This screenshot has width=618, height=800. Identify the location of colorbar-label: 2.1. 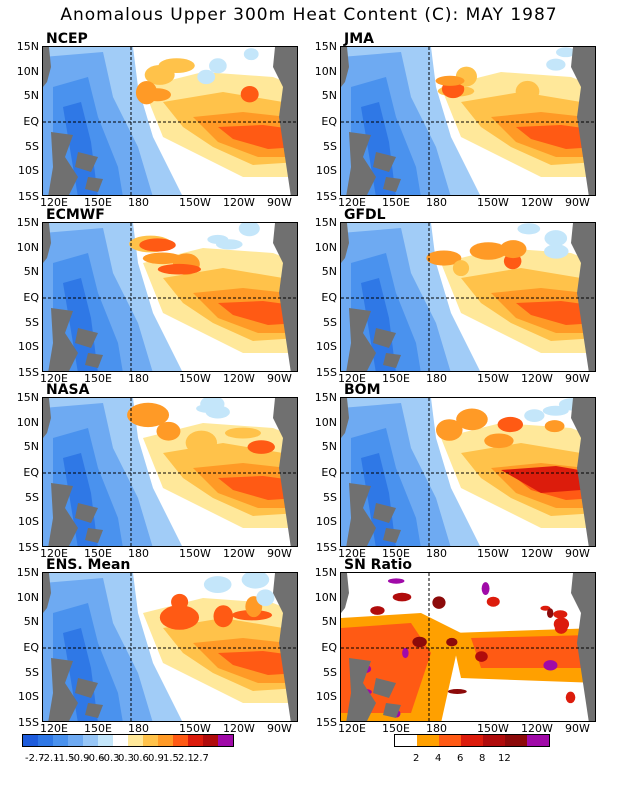
(186, 758).